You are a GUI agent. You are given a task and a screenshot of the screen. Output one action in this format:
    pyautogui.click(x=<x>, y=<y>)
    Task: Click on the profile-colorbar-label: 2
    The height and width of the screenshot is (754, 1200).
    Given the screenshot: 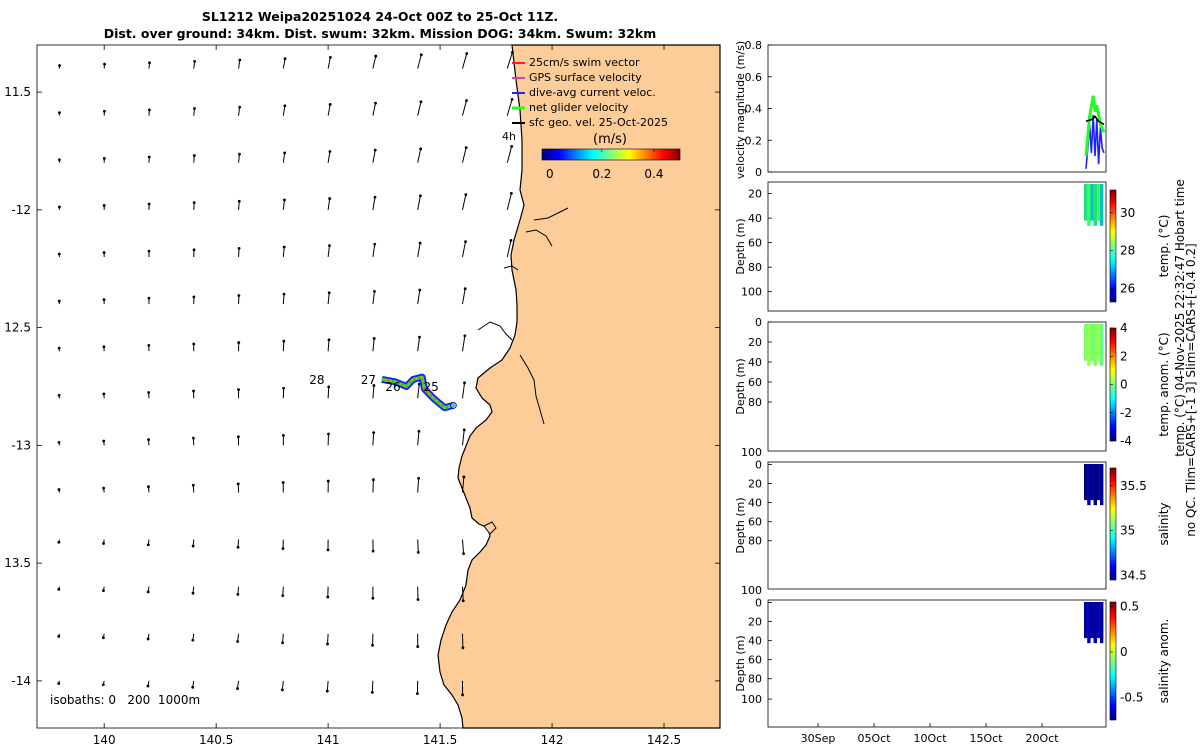 What is the action you would take?
    pyautogui.click(x=1124, y=356)
    